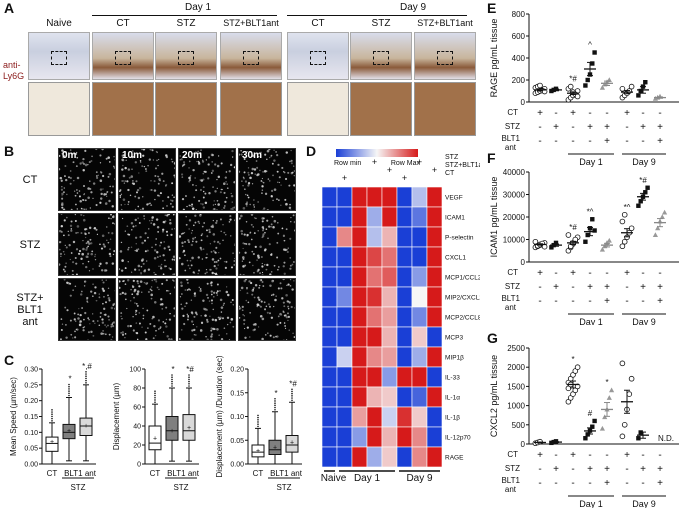 The image size is (699, 508). What do you see at coordinates (237, 465) in the screenshot?
I see `panel-c-ytick-label: 0.00` at bounding box center [237, 465].